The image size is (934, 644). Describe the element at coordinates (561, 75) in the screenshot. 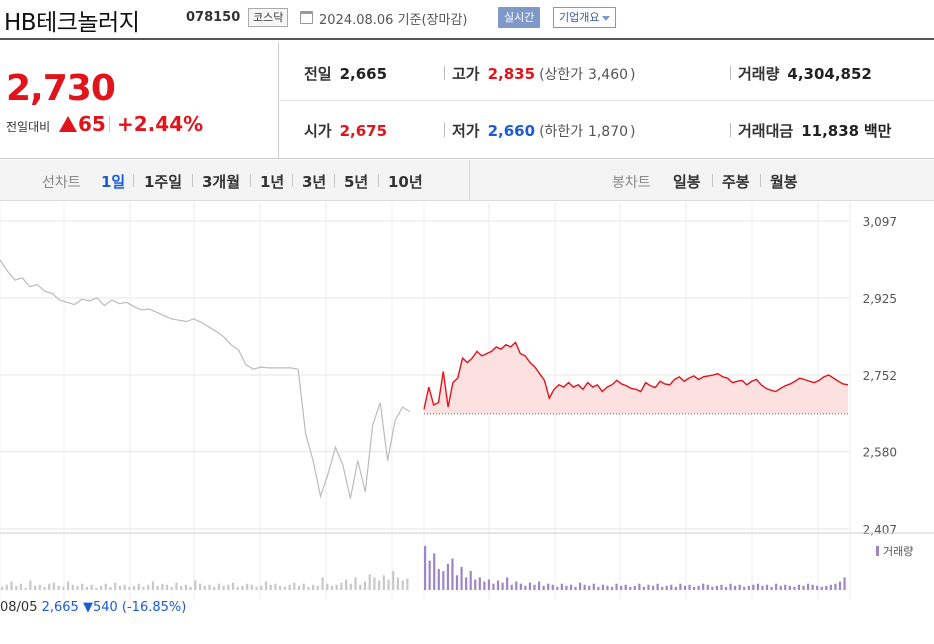

I see `upper-limit-label: (상한가` at that location.